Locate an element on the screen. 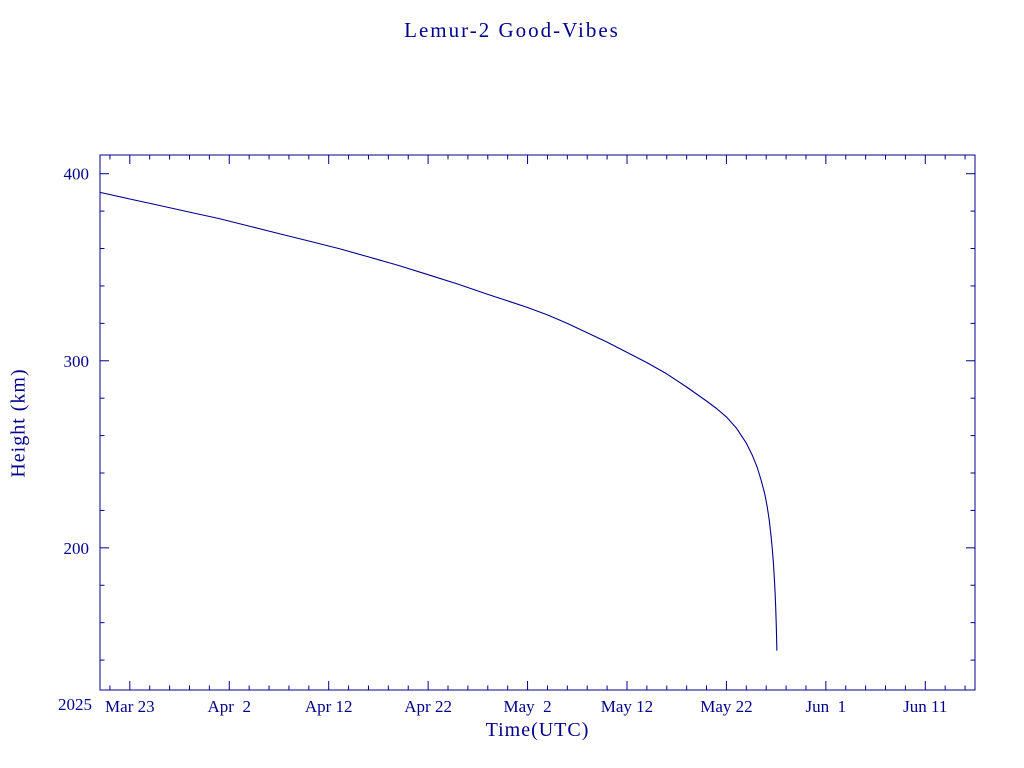 The image size is (1024, 768). y-tick-label: 400 is located at coordinates (77, 174).